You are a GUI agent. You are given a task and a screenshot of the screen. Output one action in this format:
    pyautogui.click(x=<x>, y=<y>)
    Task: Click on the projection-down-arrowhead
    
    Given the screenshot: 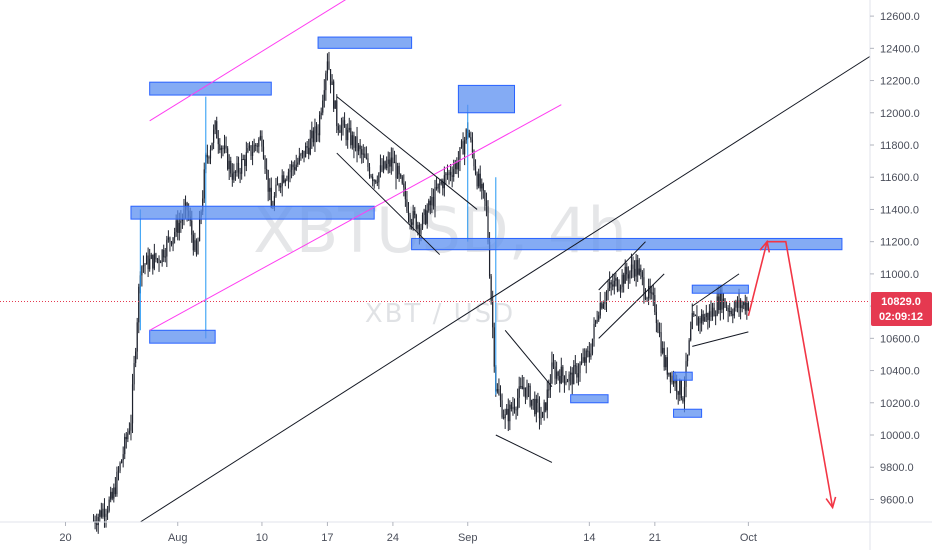 What is the action you would take?
    pyautogui.click(x=831, y=503)
    